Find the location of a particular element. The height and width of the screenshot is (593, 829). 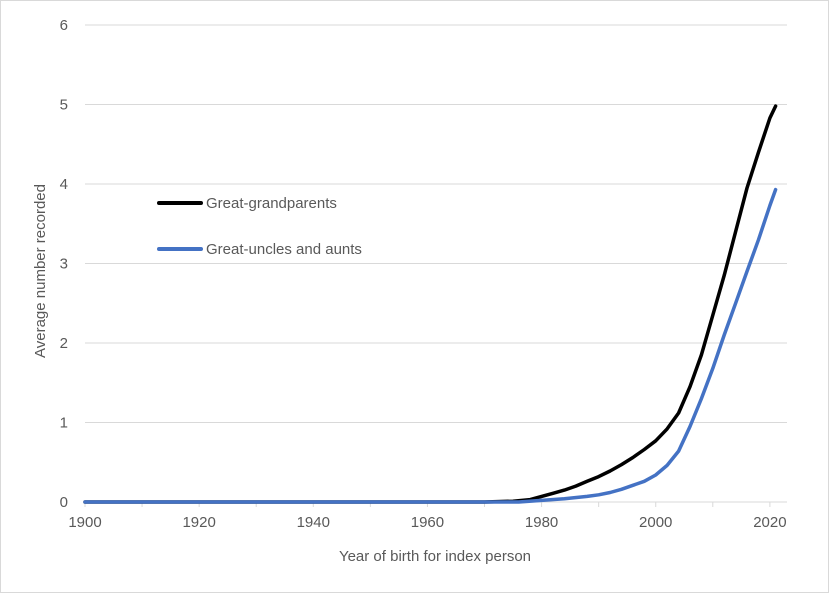

x-tick-label: 1920 is located at coordinates (198, 522).